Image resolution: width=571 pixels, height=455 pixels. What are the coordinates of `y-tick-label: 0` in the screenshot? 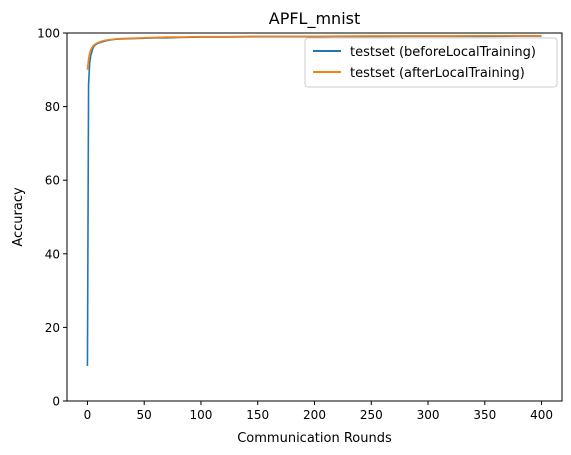 It's located at (56, 402).